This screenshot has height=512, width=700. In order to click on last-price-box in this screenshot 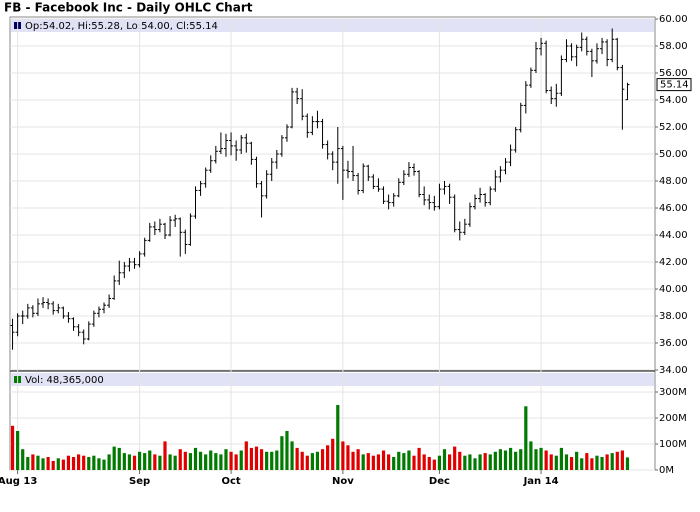, I will do `click(674, 85)`.